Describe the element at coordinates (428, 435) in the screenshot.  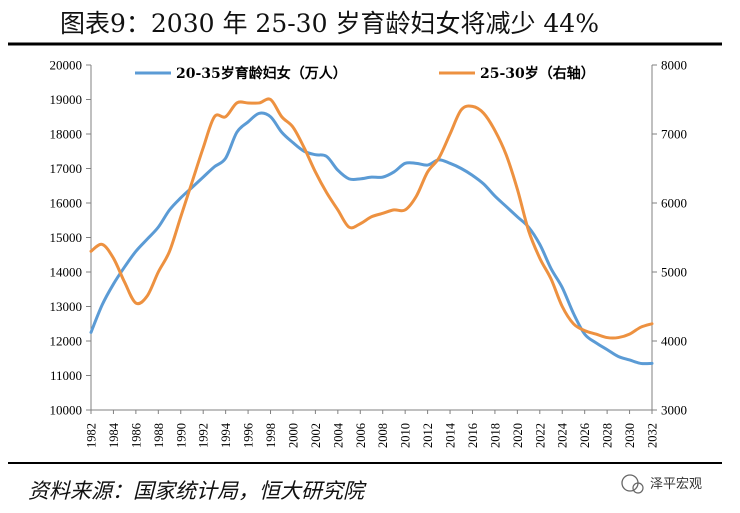
I see `x-tick-label: 2012` at that location.